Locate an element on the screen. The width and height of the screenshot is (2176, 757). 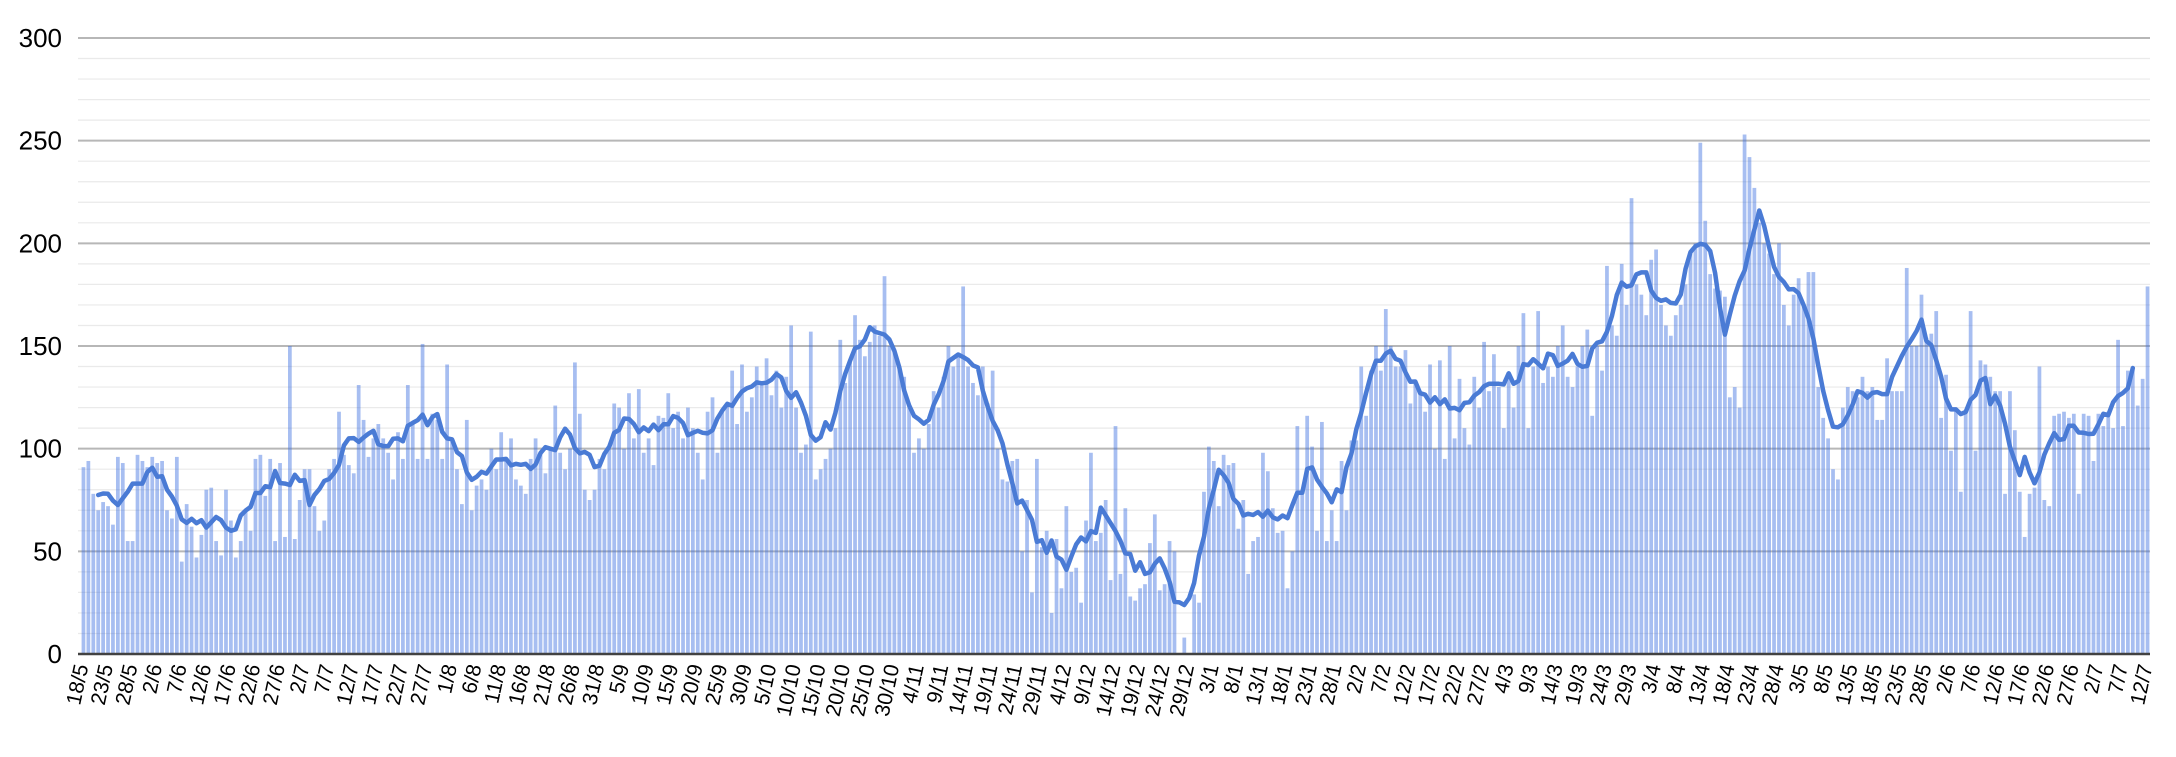
y-tick-label: 300 is located at coordinates (40, 38).